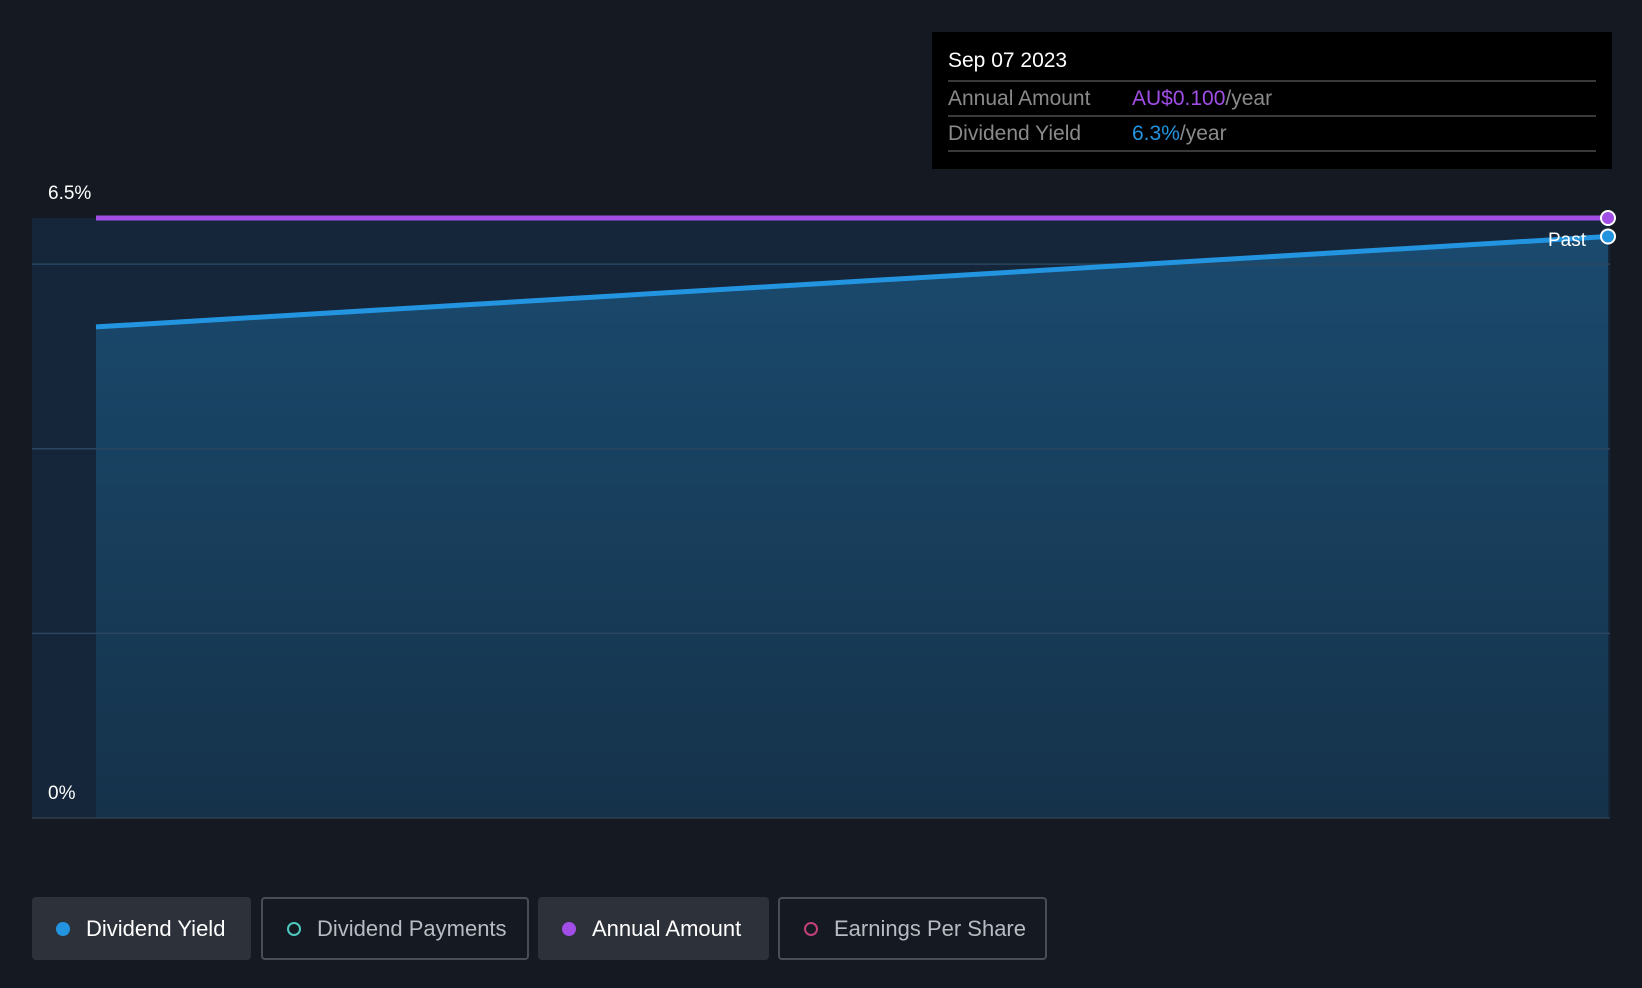 The width and height of the screenshot is (1642, 988). Describe the element at coordinates (1156, 133) in the screenshot. I see `tooltip-value: 6.3%` at that location.